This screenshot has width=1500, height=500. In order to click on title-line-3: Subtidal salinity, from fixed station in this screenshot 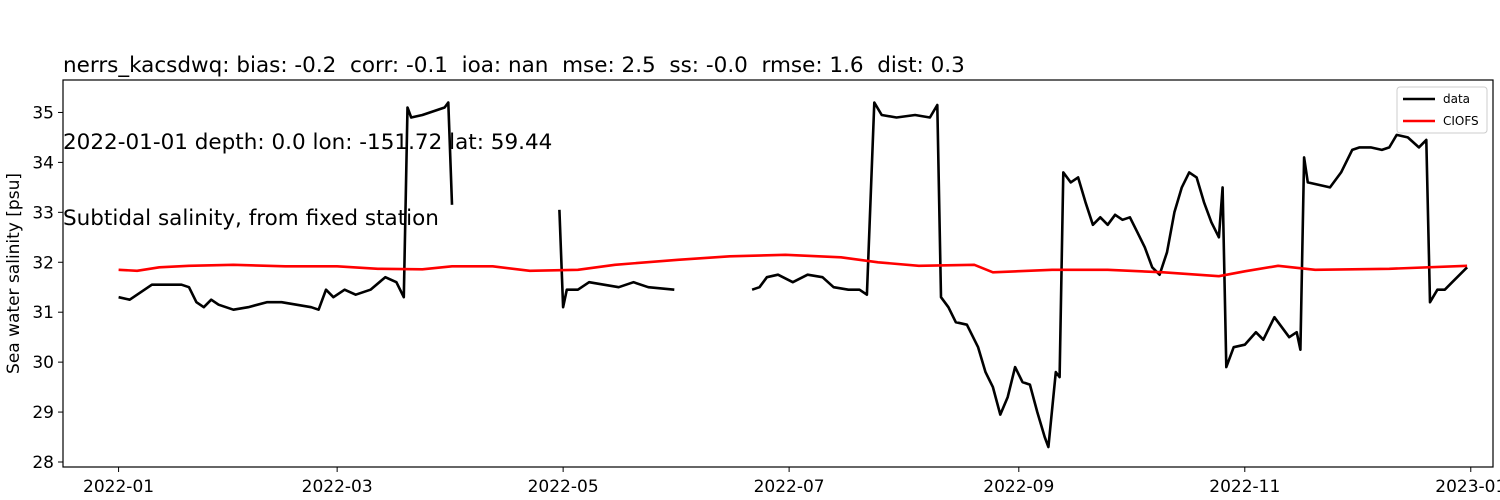, I will do `click(251, 218)`.